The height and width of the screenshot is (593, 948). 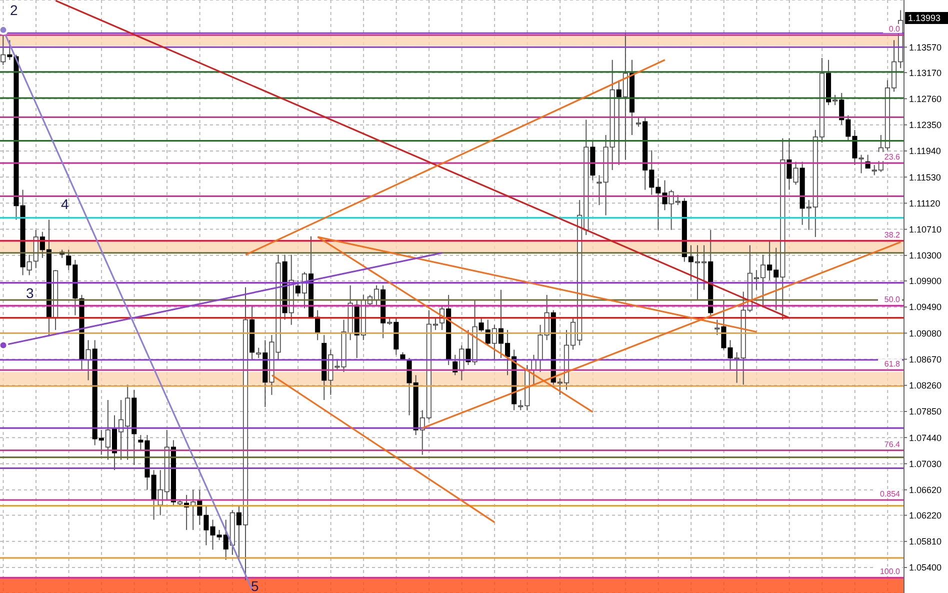 What do you see at coordinates (925, 411) in the screenshot?
I see `y-tick-label: 1.07850` at bounding box center [925, 411].